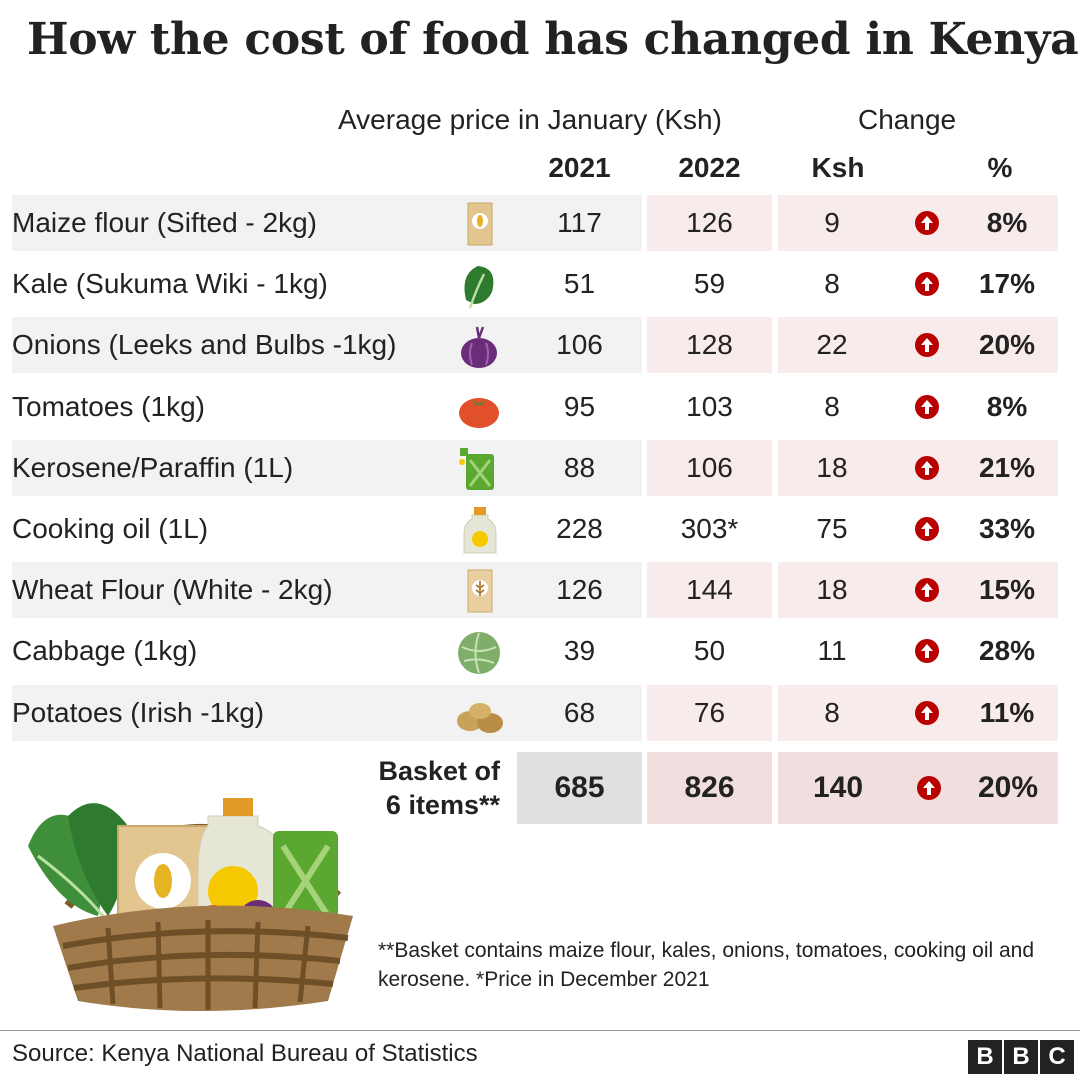  Describe the element at coordinates (579, 788) in the screenshot. I see `basket-2021-value: 685` at that location.